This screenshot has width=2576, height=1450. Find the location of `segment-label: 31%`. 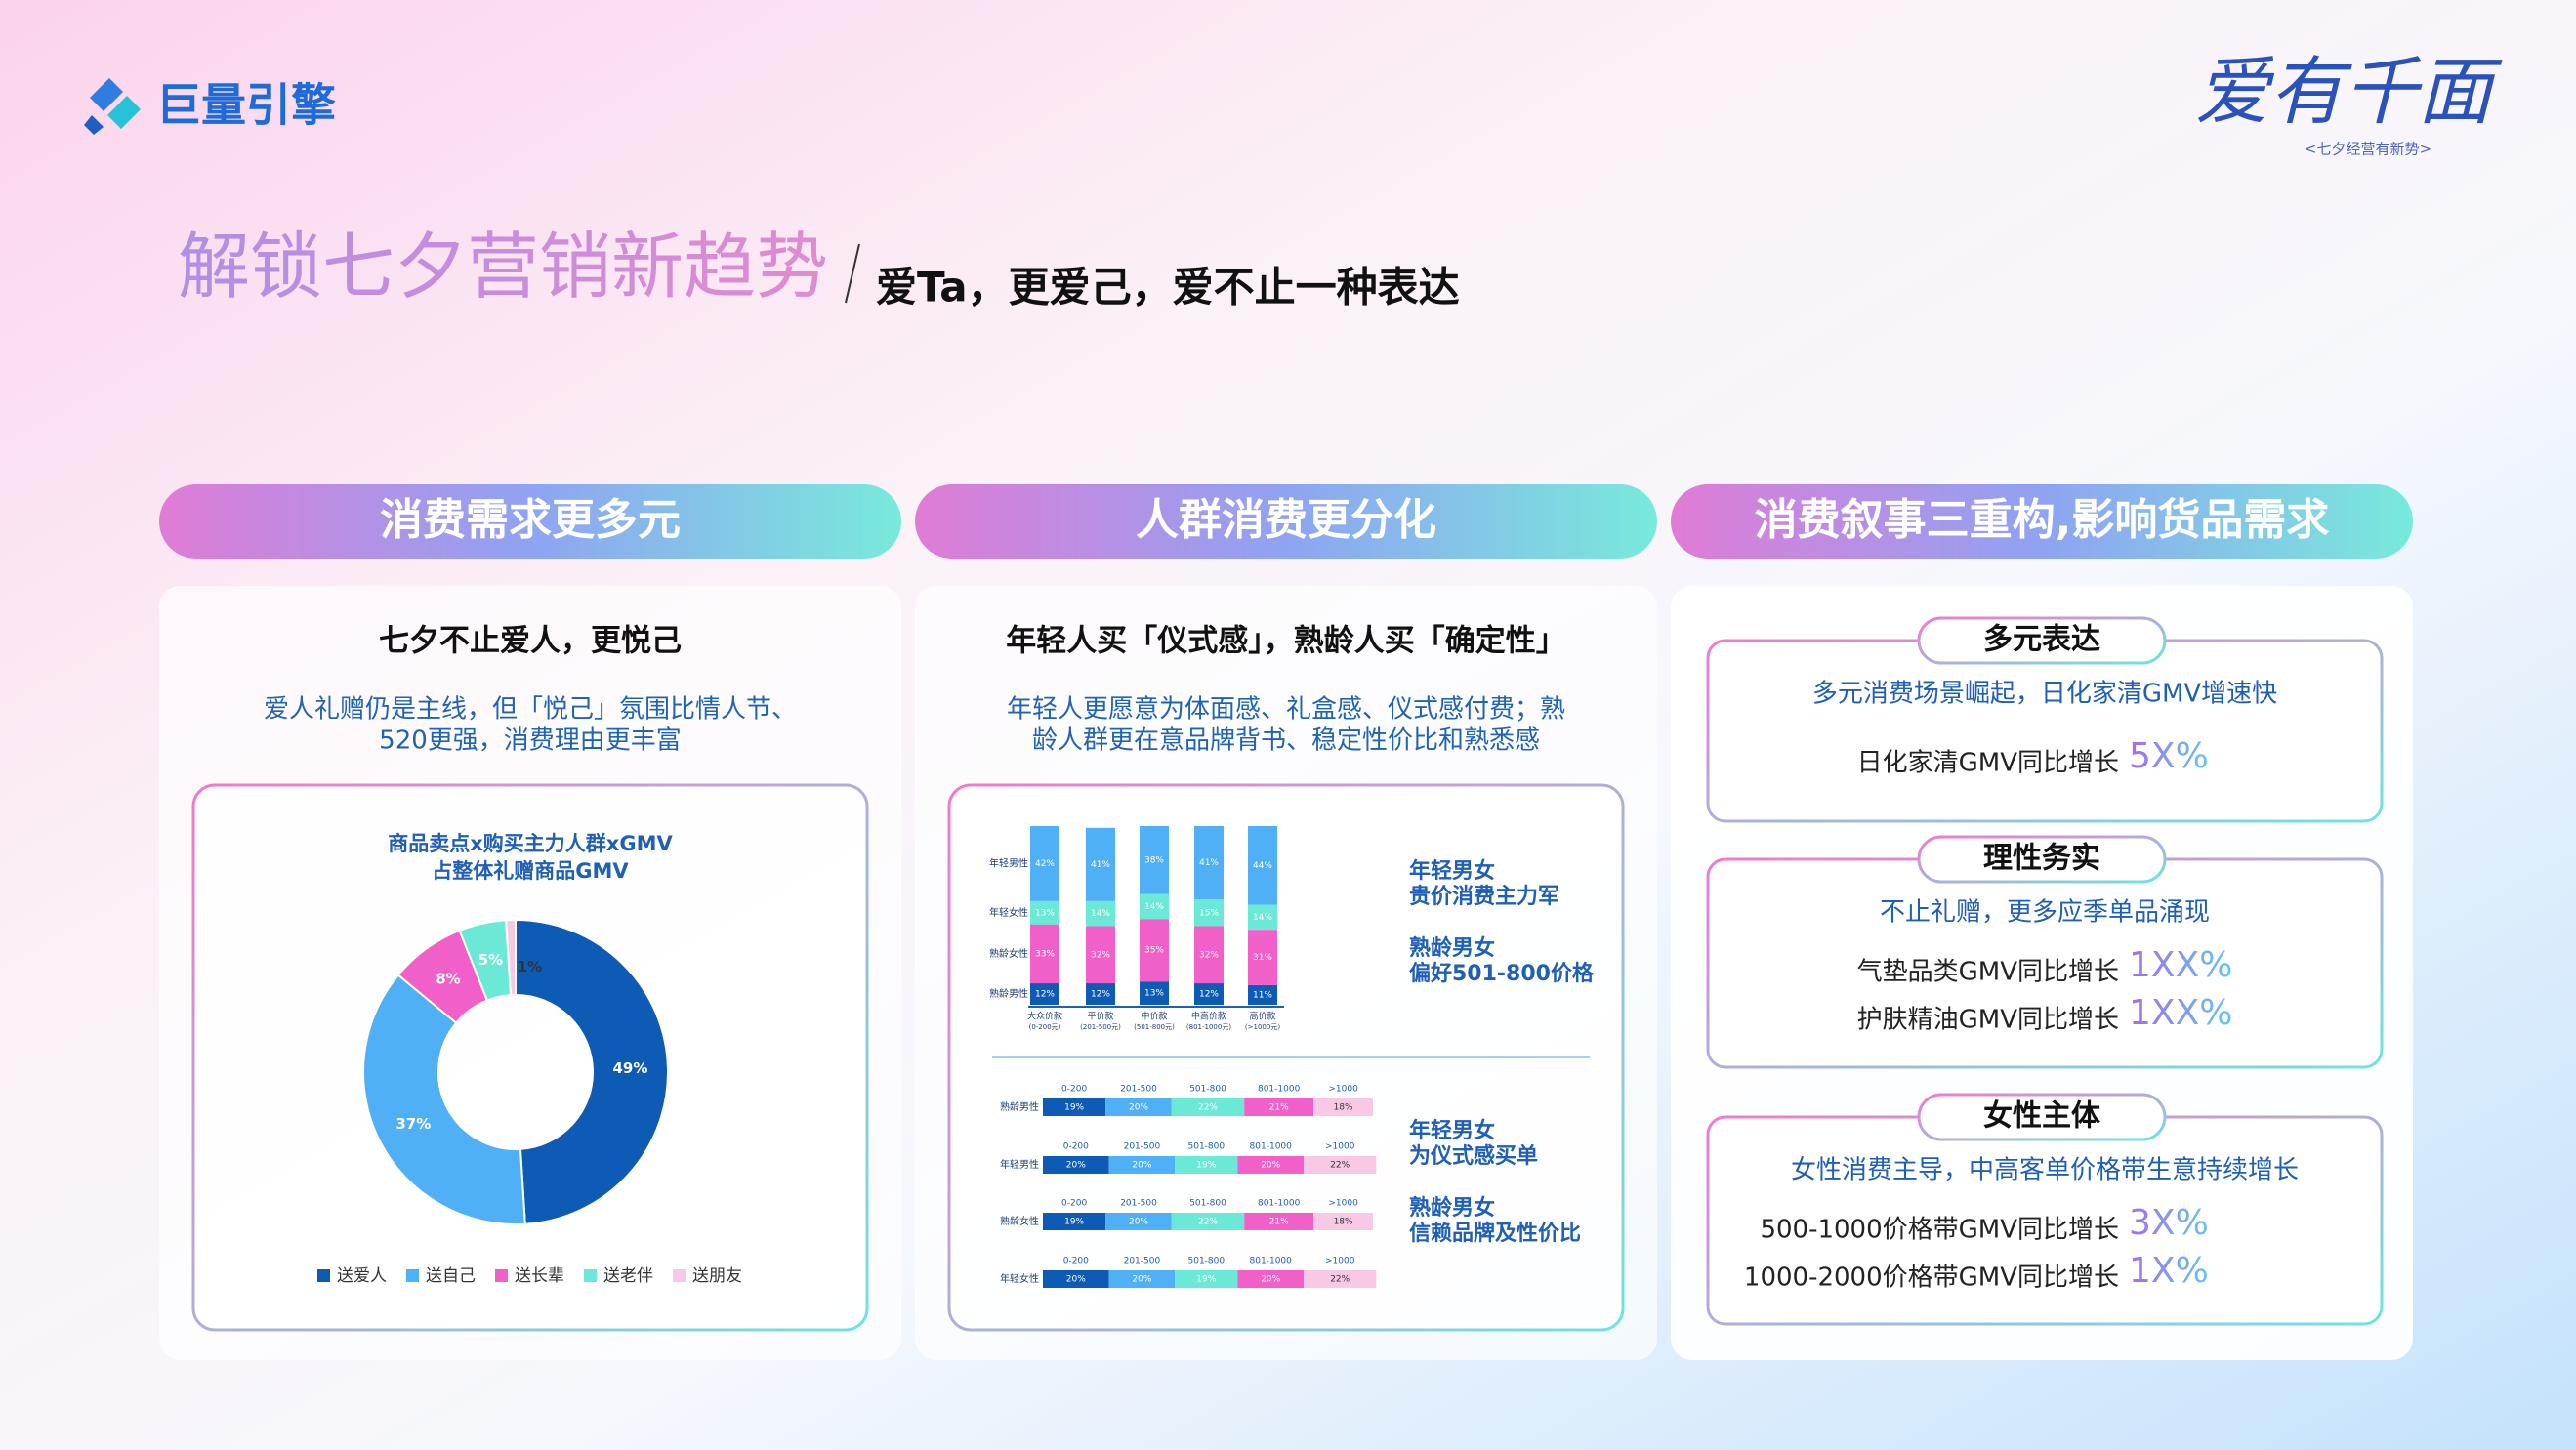

segment-label: 31% is located at coordinates (1262, 958).